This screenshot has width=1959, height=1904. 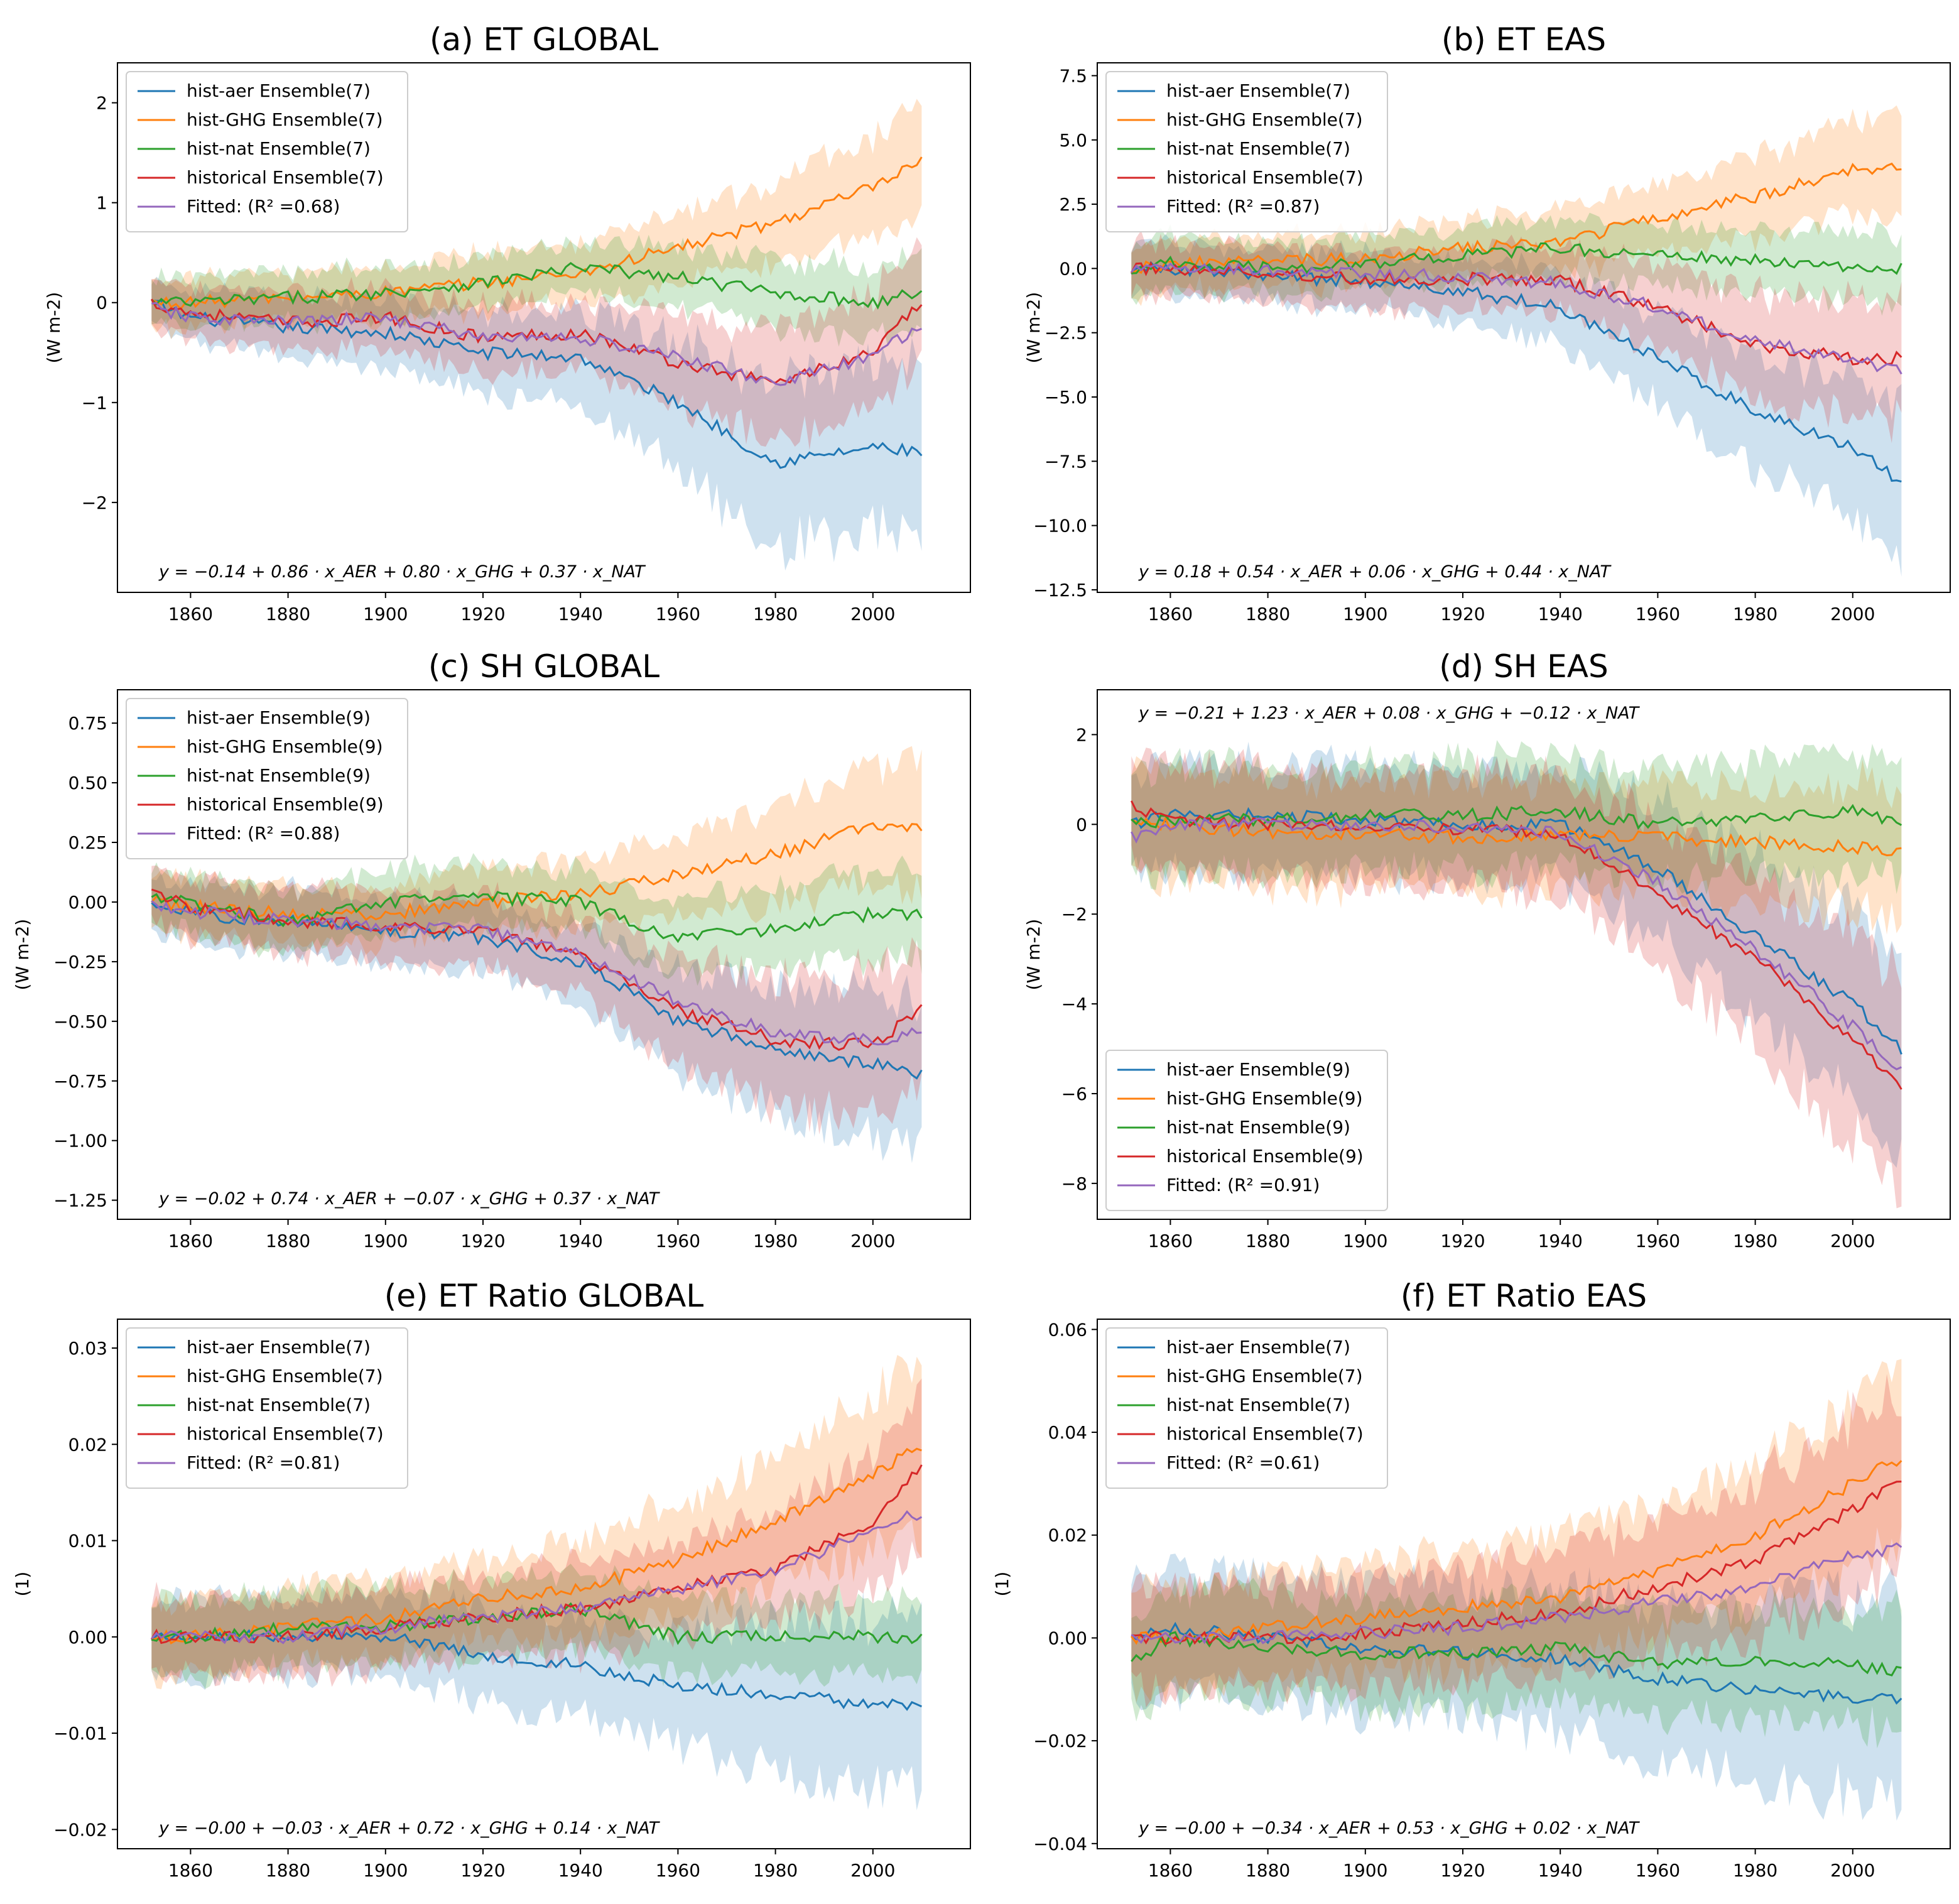 What do you see at coordinates (543, 666) in the screenshot?
I see `chart-title: (c) SH GLOBAL` at bounding box center [543, 666].